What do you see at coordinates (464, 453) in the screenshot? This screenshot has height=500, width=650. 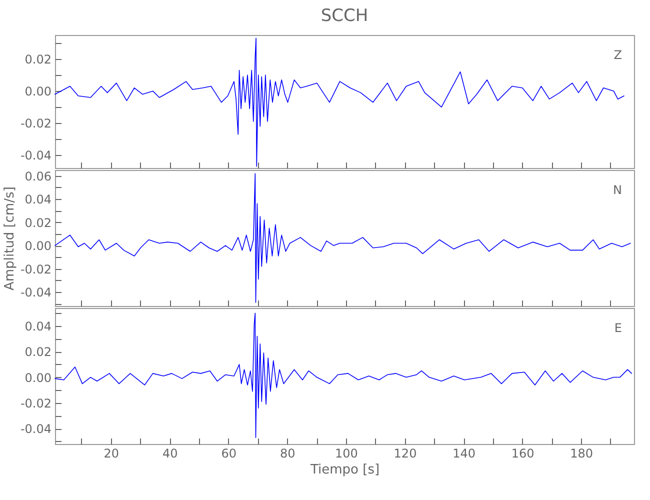 I see `x-tick-label: 140` at bounding box center [464, 453].